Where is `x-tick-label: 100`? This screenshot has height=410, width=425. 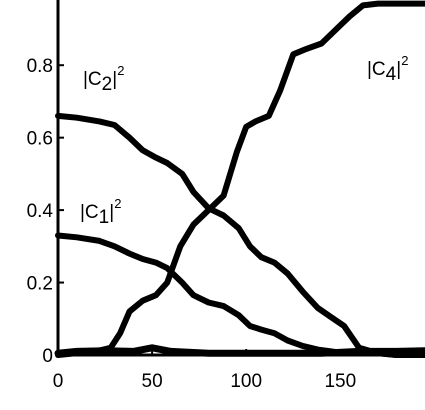
x-tick-label: 100 is located at coordinates (246, 381).